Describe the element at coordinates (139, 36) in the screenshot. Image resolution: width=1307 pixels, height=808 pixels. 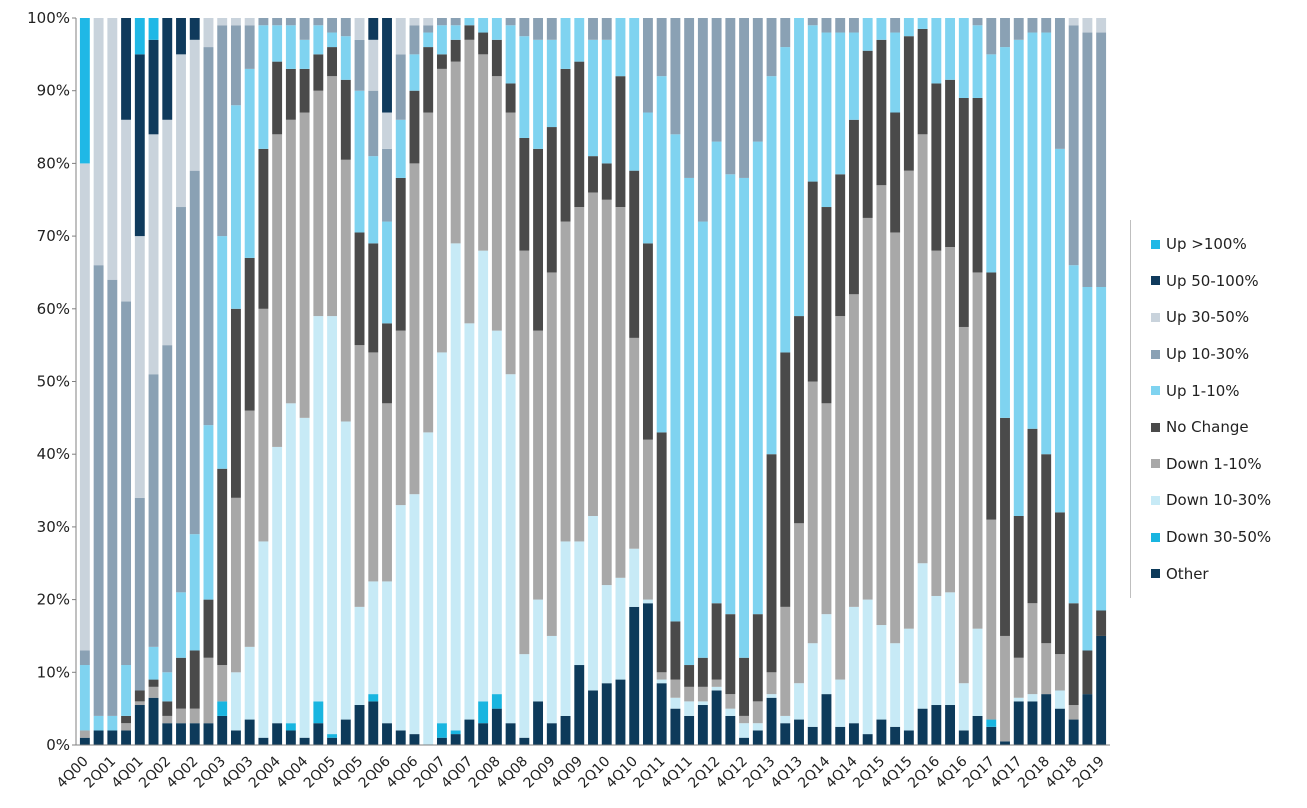
I see `bar-segment-up-100-` at that location.